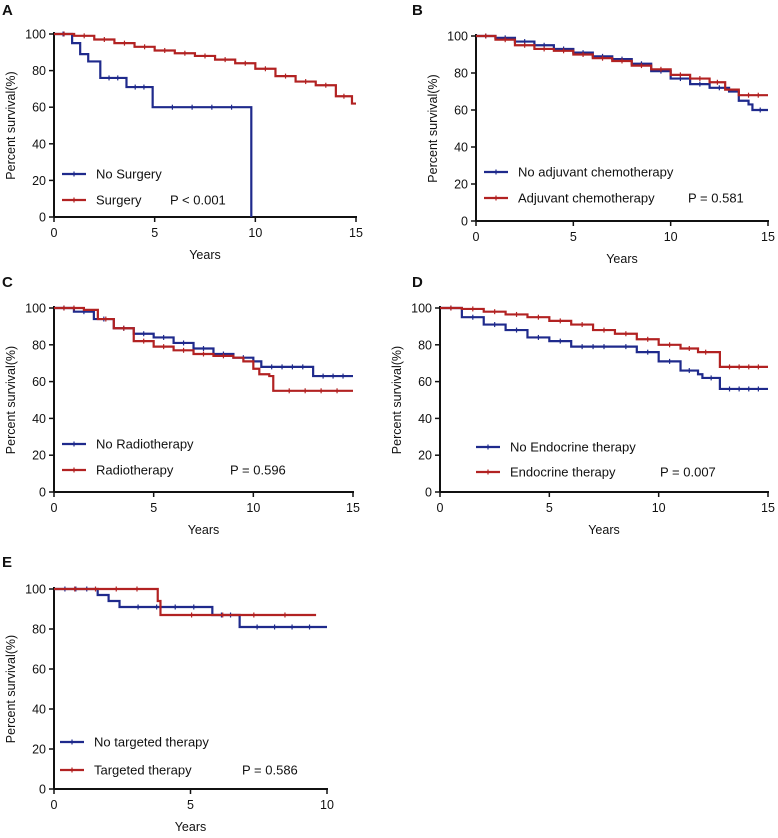 The height and width of the screenshot is (838, 778). I want to click on legend-label: No Surgery, so click(129, 174).